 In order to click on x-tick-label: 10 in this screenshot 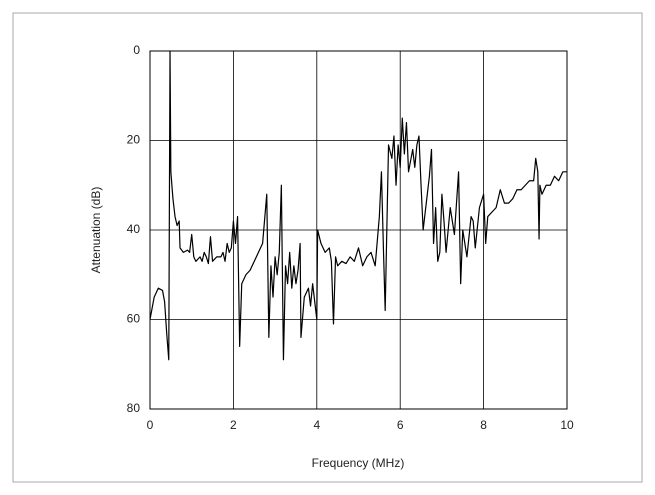, I will do `click(567, 425)`.